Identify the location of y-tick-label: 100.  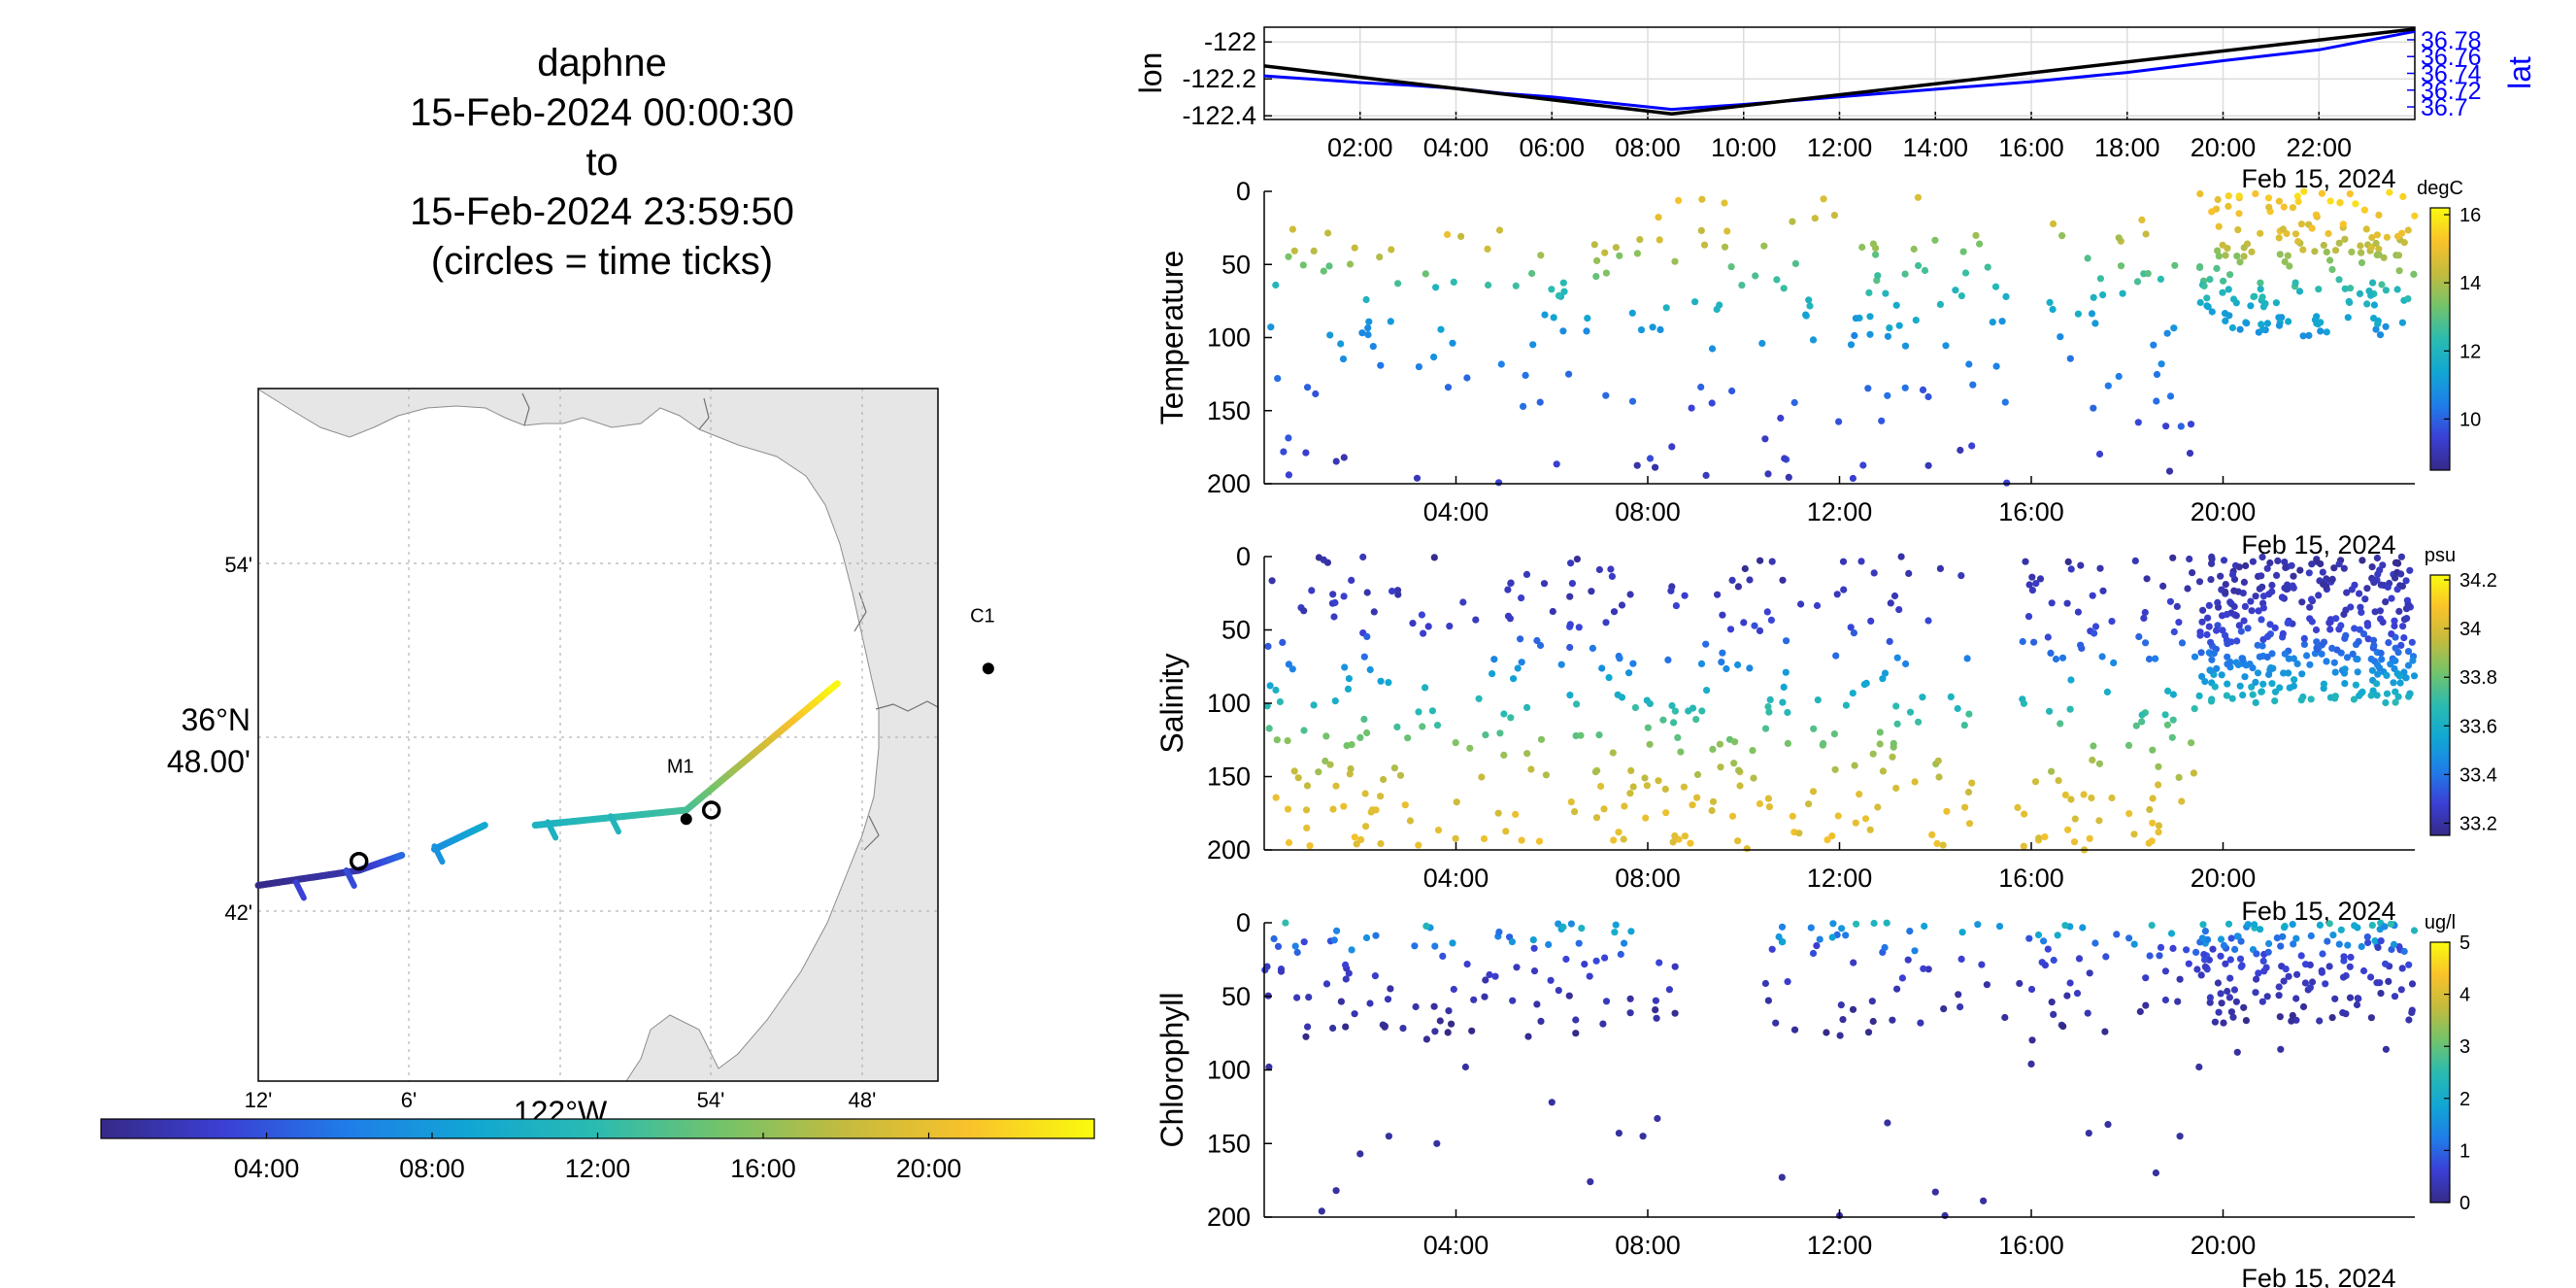
(1229, 1070).